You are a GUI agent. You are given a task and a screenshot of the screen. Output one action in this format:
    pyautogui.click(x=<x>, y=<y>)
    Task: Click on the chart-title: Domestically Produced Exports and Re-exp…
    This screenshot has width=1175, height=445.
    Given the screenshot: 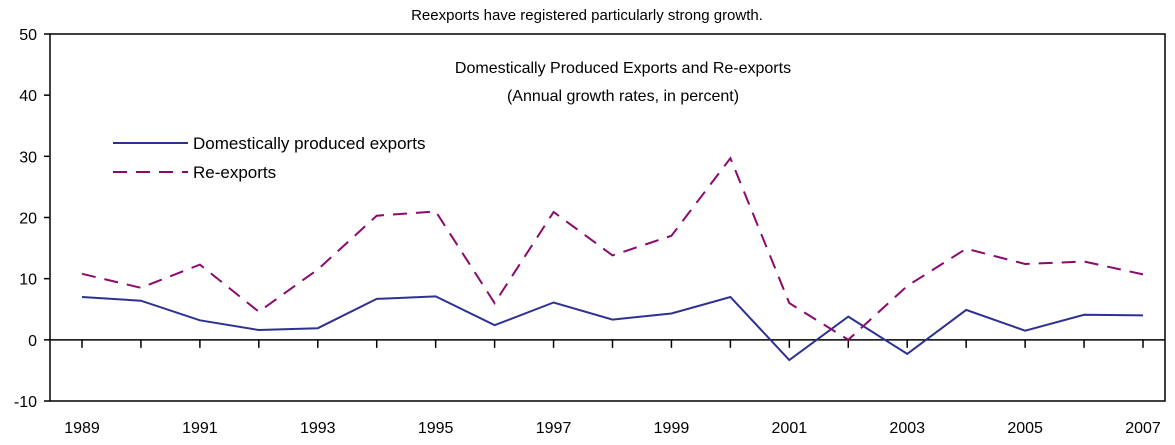 What is the action you would take?
    pyautogui.click(x=623, y=68)
    